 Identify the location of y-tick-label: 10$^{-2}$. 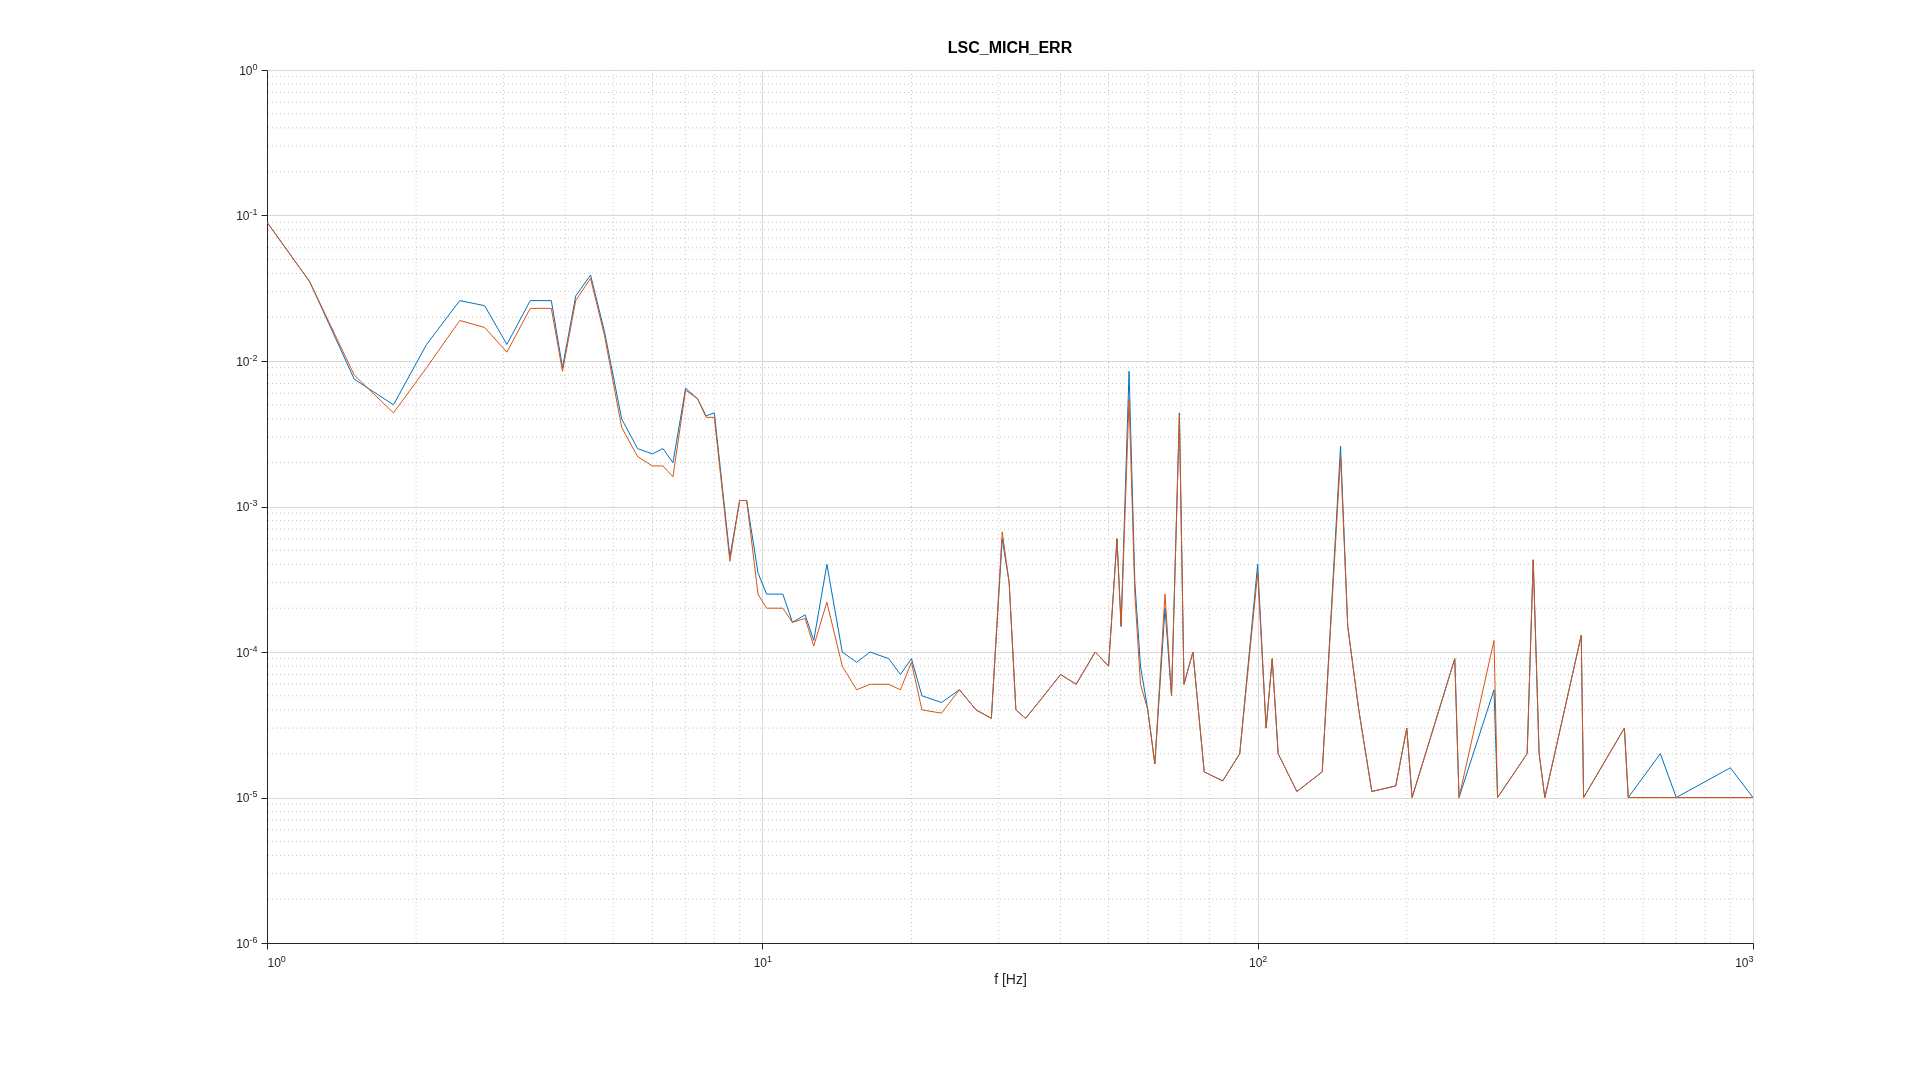
(247, 360).